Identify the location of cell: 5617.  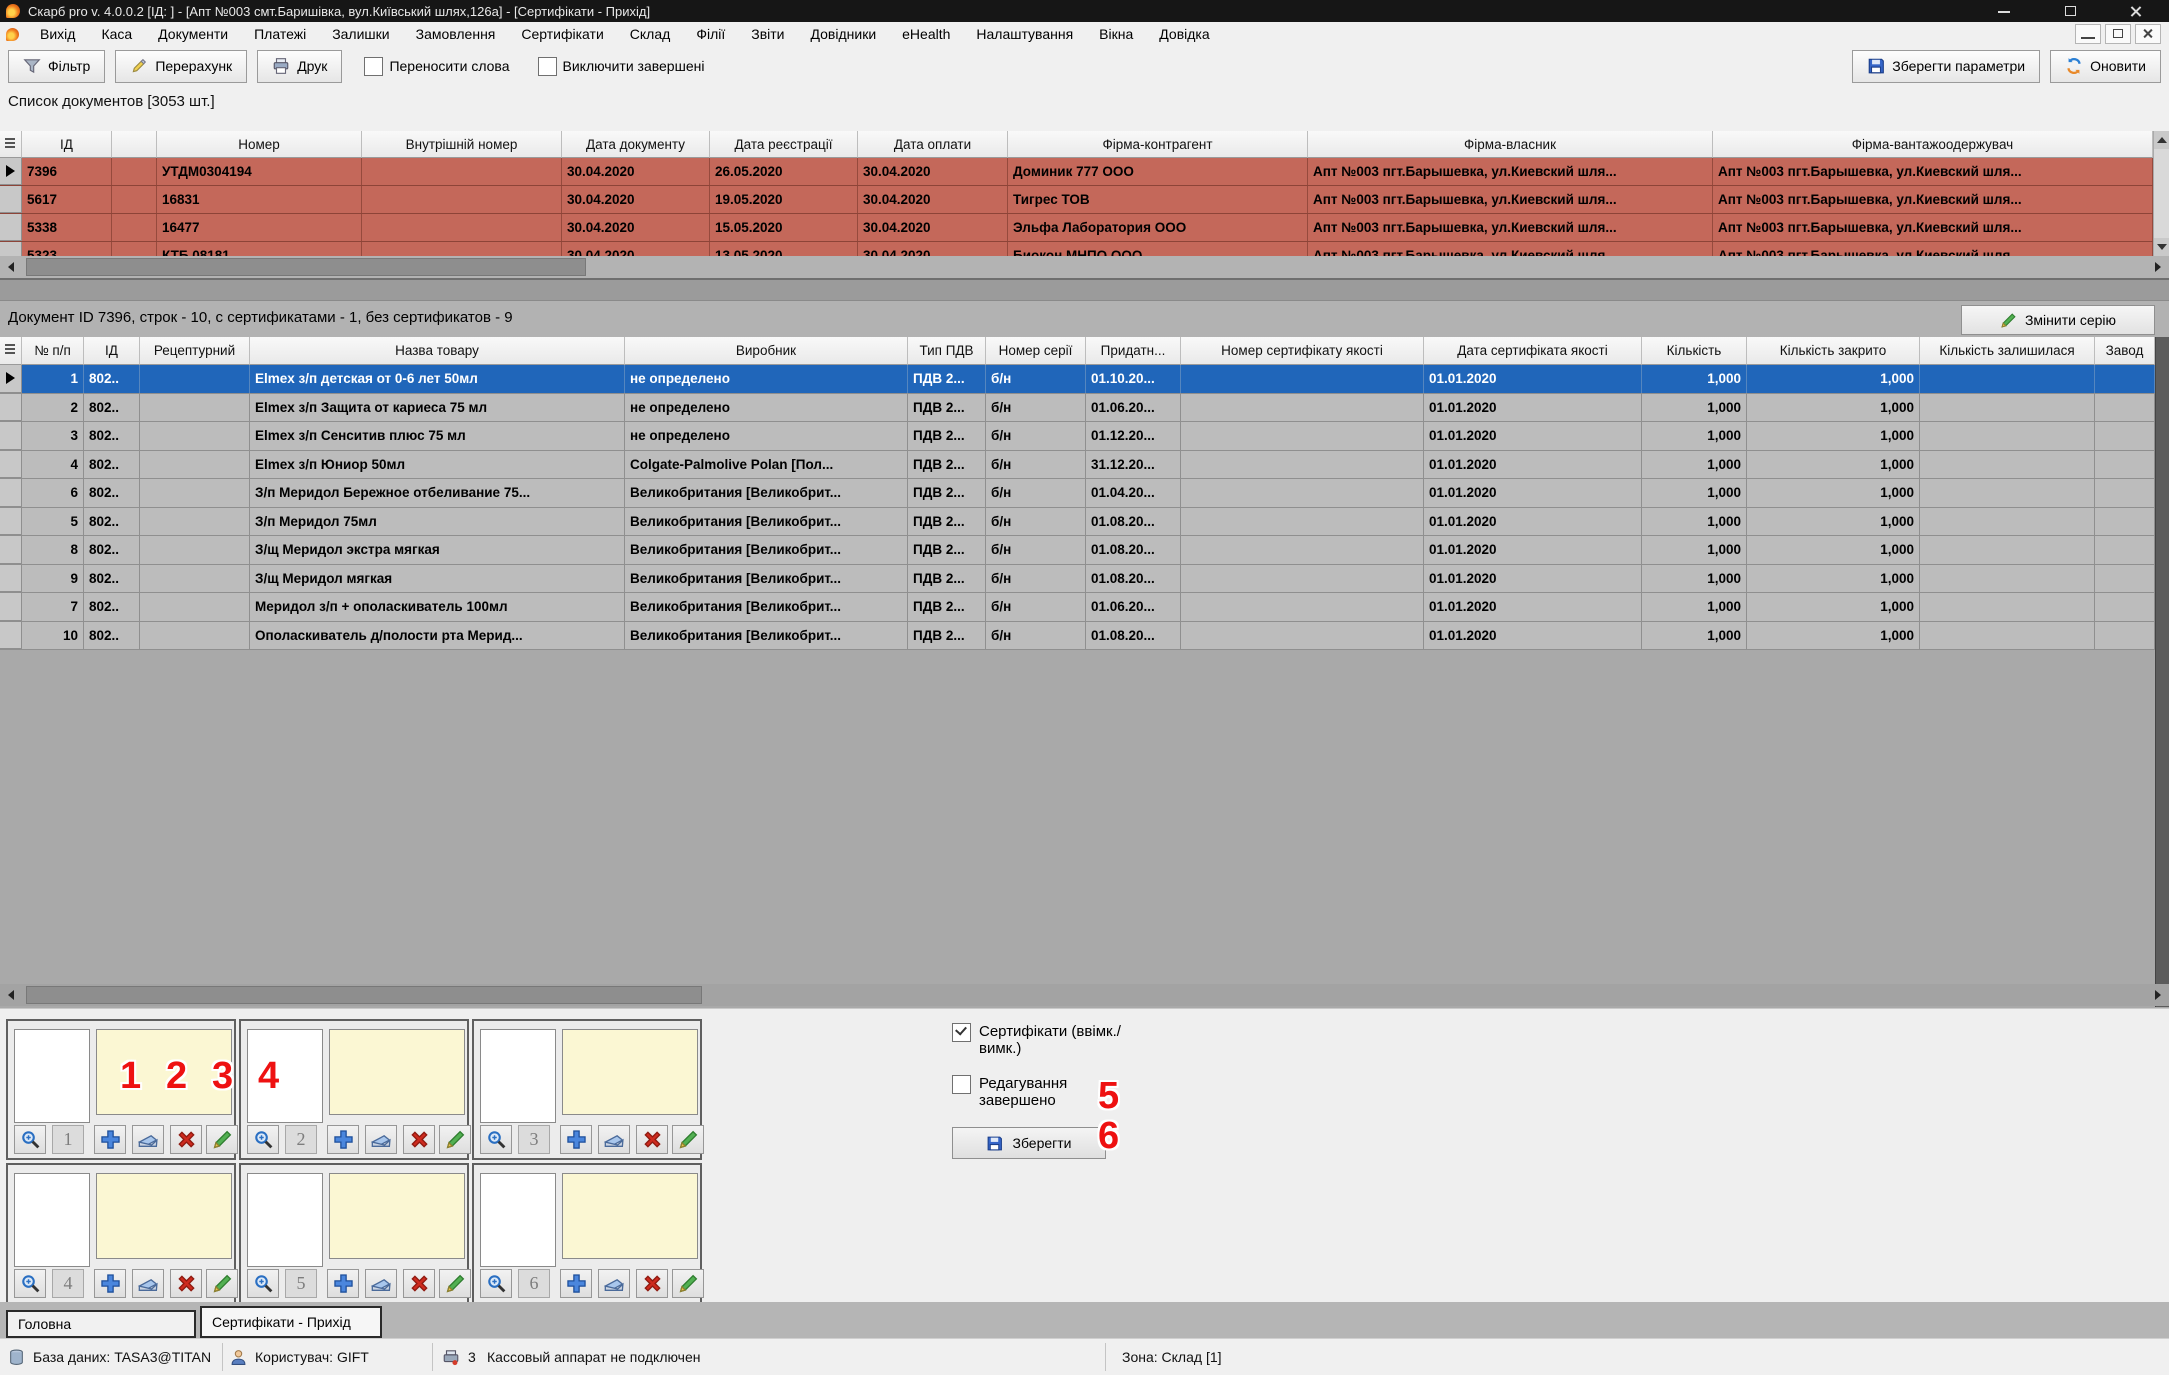
(67, 199).